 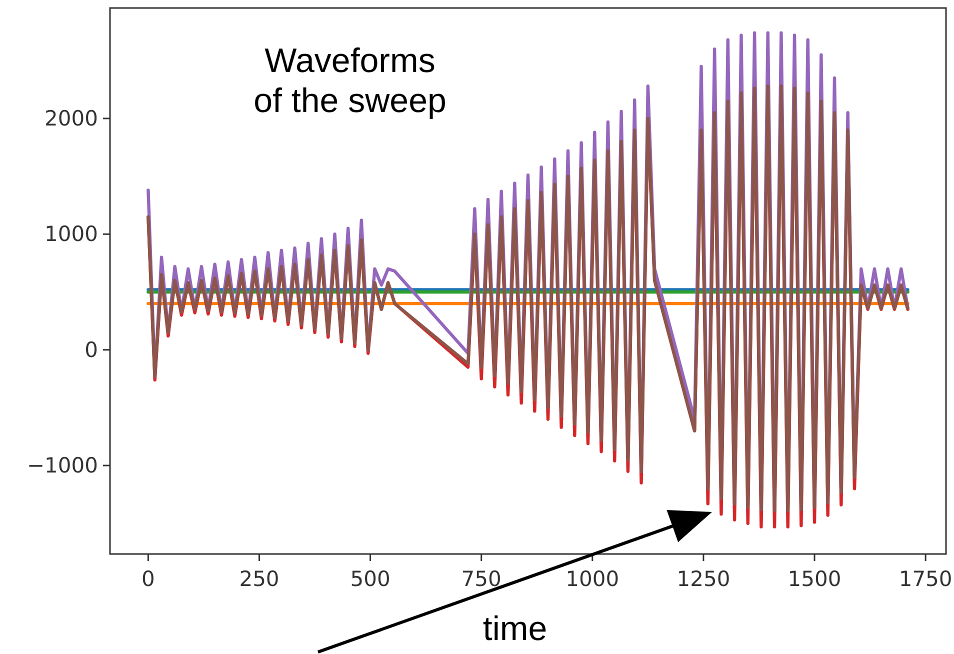 I want to click on text: time, so click(x=515, y=629).